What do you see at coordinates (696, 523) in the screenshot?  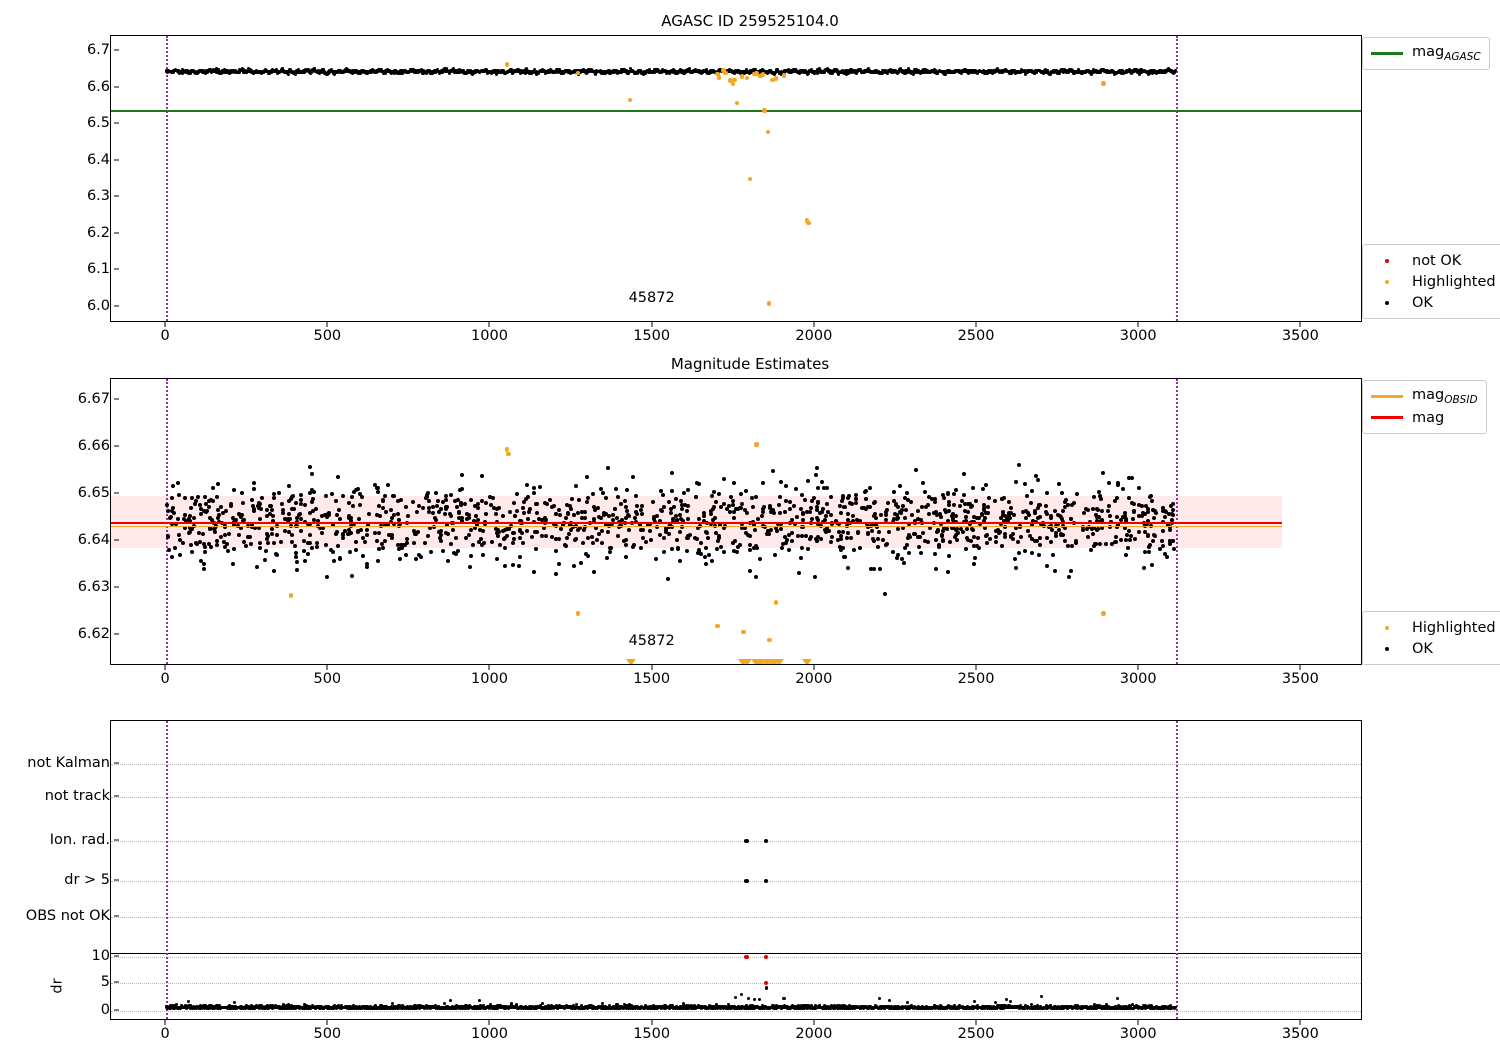 I see `mag-line` at bounding box center [696, 523].